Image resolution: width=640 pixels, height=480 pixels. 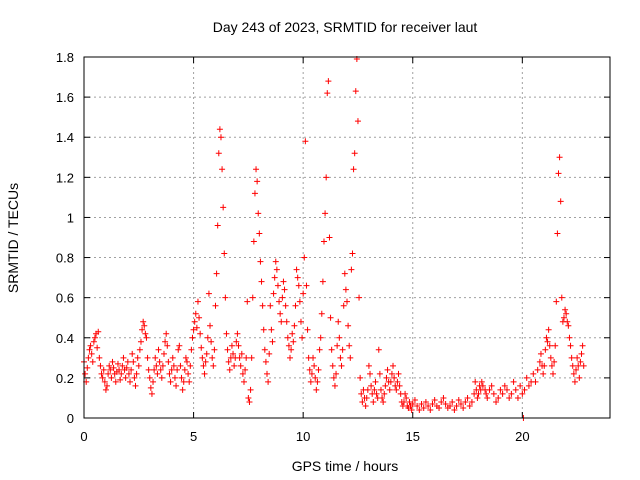 I want to click on x-tick-label: 10, so click(x=303, y=436).